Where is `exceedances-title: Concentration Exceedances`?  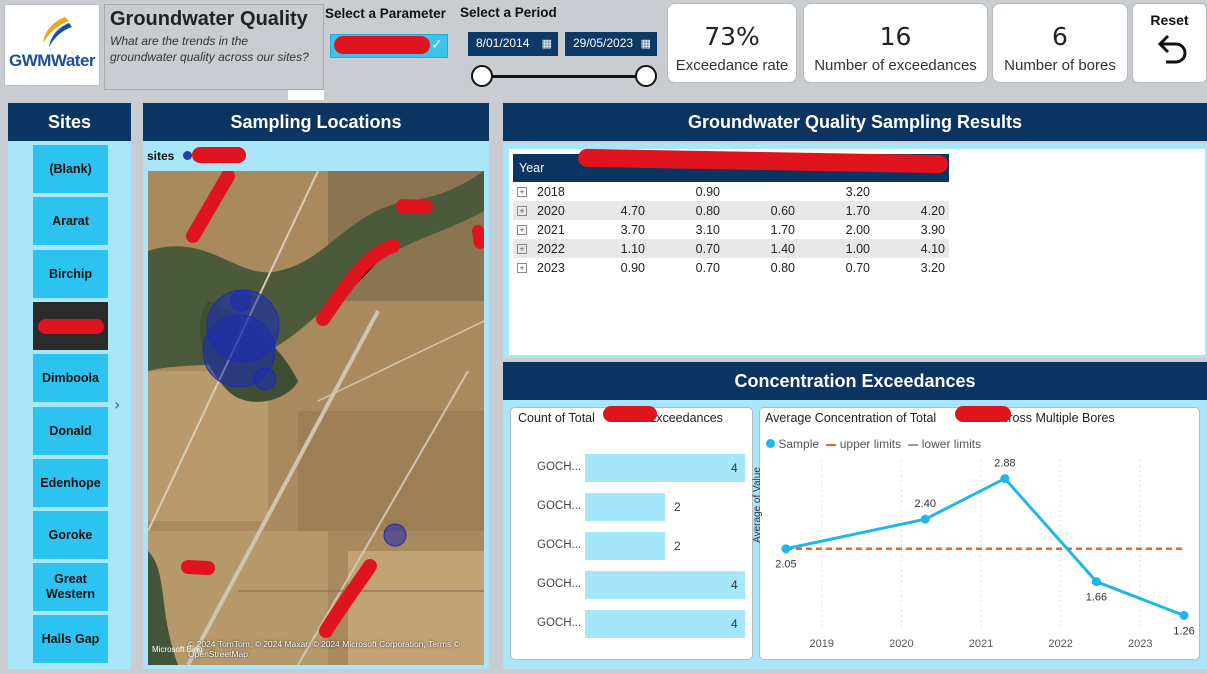 exceedances-title: Concentration Exceedances is located at coordinates (855, 381).